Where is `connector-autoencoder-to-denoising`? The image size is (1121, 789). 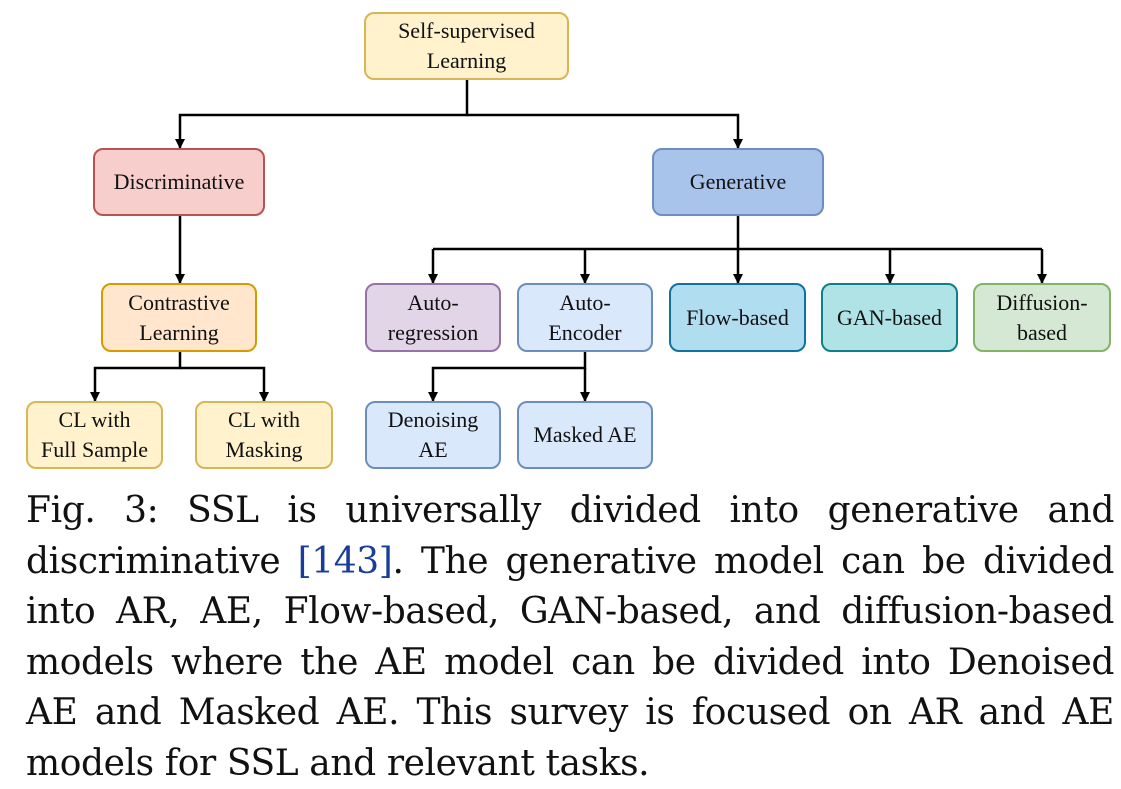 connector-autoencoder-to-denoising is located at coordinates (507, 377).